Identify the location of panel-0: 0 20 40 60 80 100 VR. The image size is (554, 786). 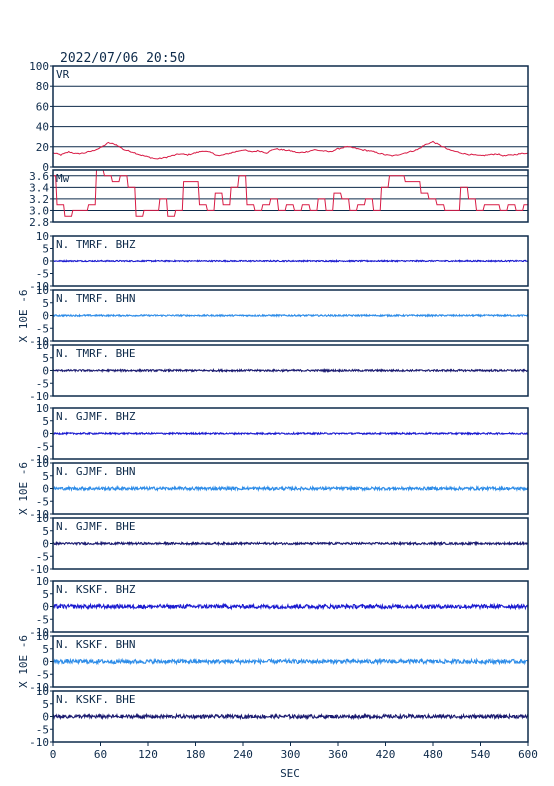
(279, 117).